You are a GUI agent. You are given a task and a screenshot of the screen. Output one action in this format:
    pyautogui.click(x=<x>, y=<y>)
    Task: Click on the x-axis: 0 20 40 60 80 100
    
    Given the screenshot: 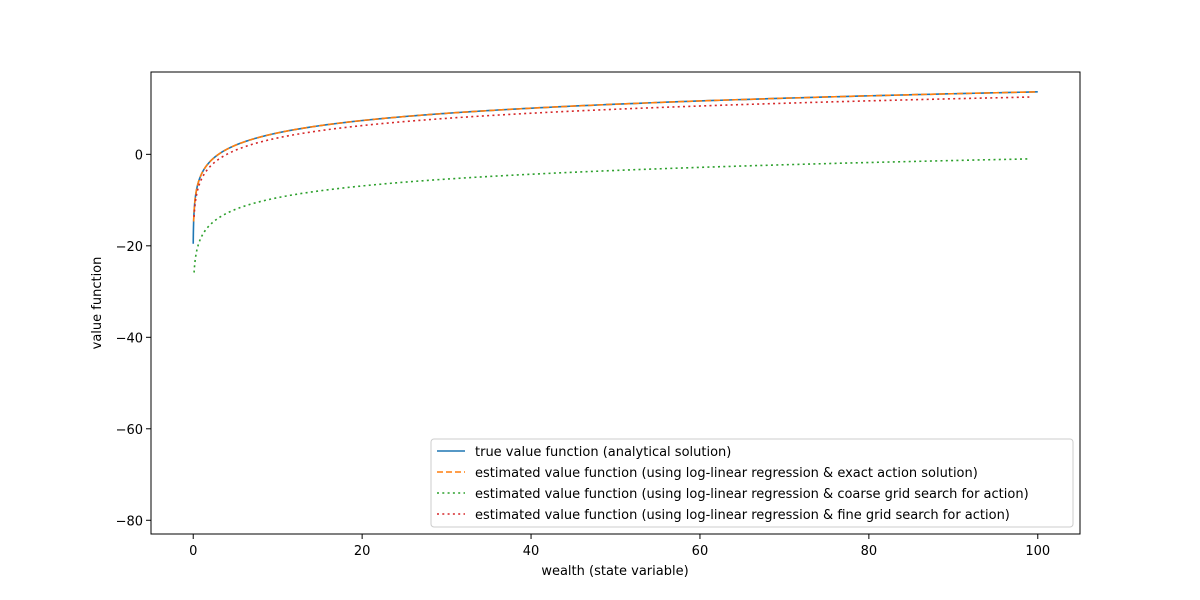 What is the action you would take?
    pyautogui.click(x=619, y=546)
    